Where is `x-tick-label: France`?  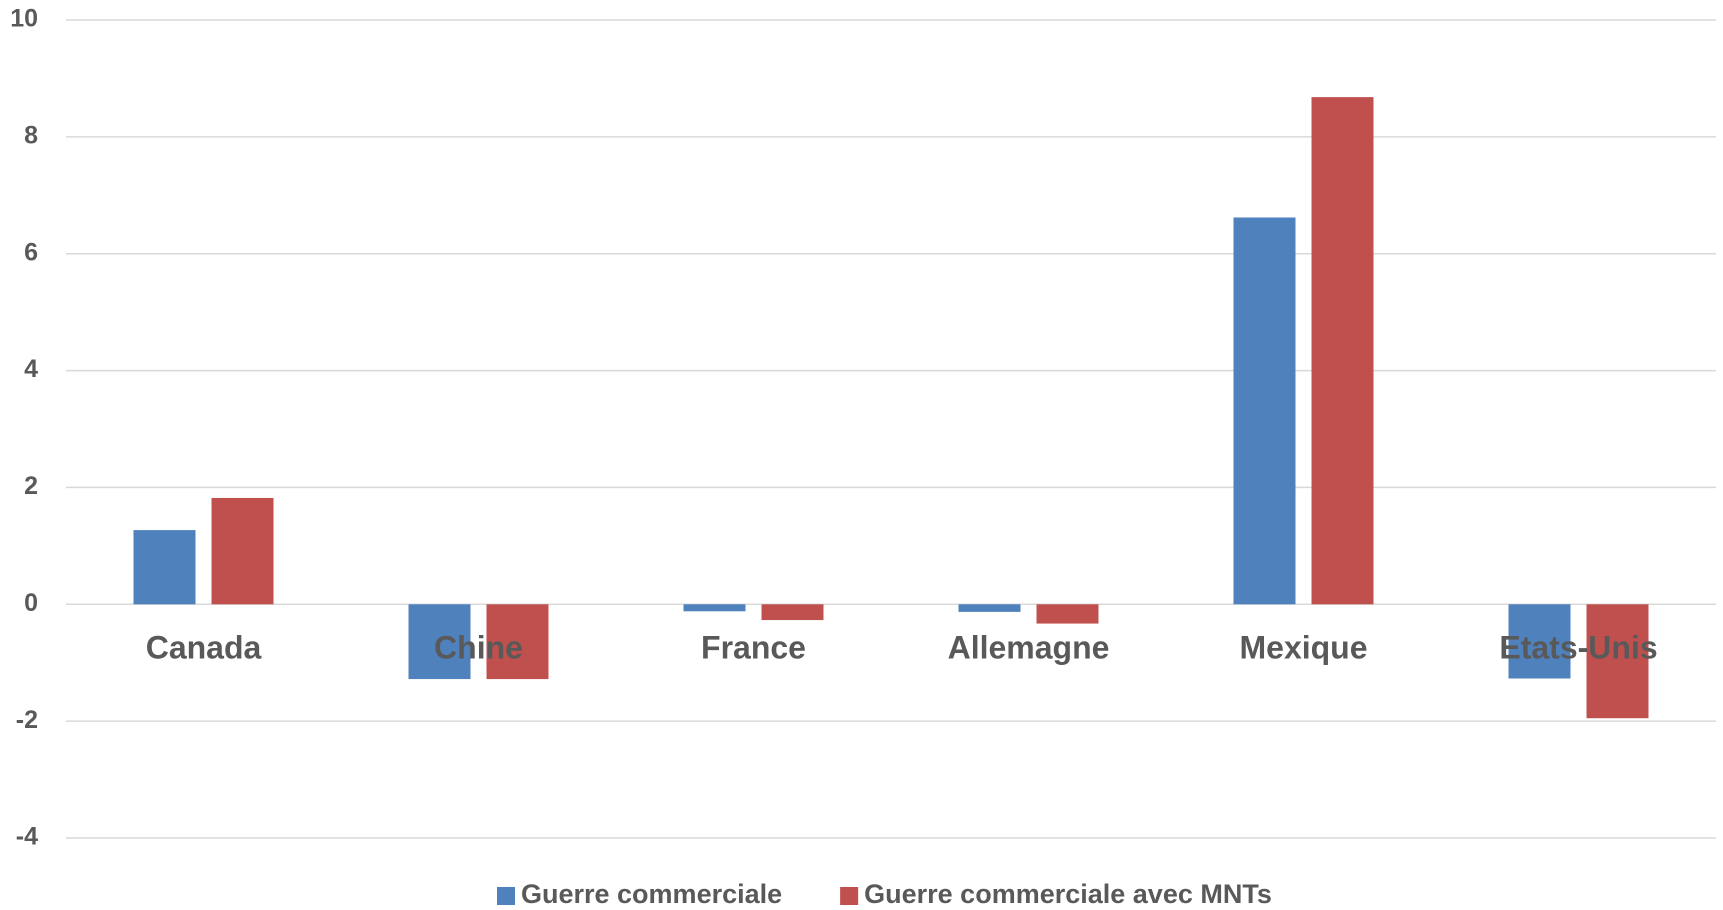
x-tick-label: France is located at coordinates (753, 648).